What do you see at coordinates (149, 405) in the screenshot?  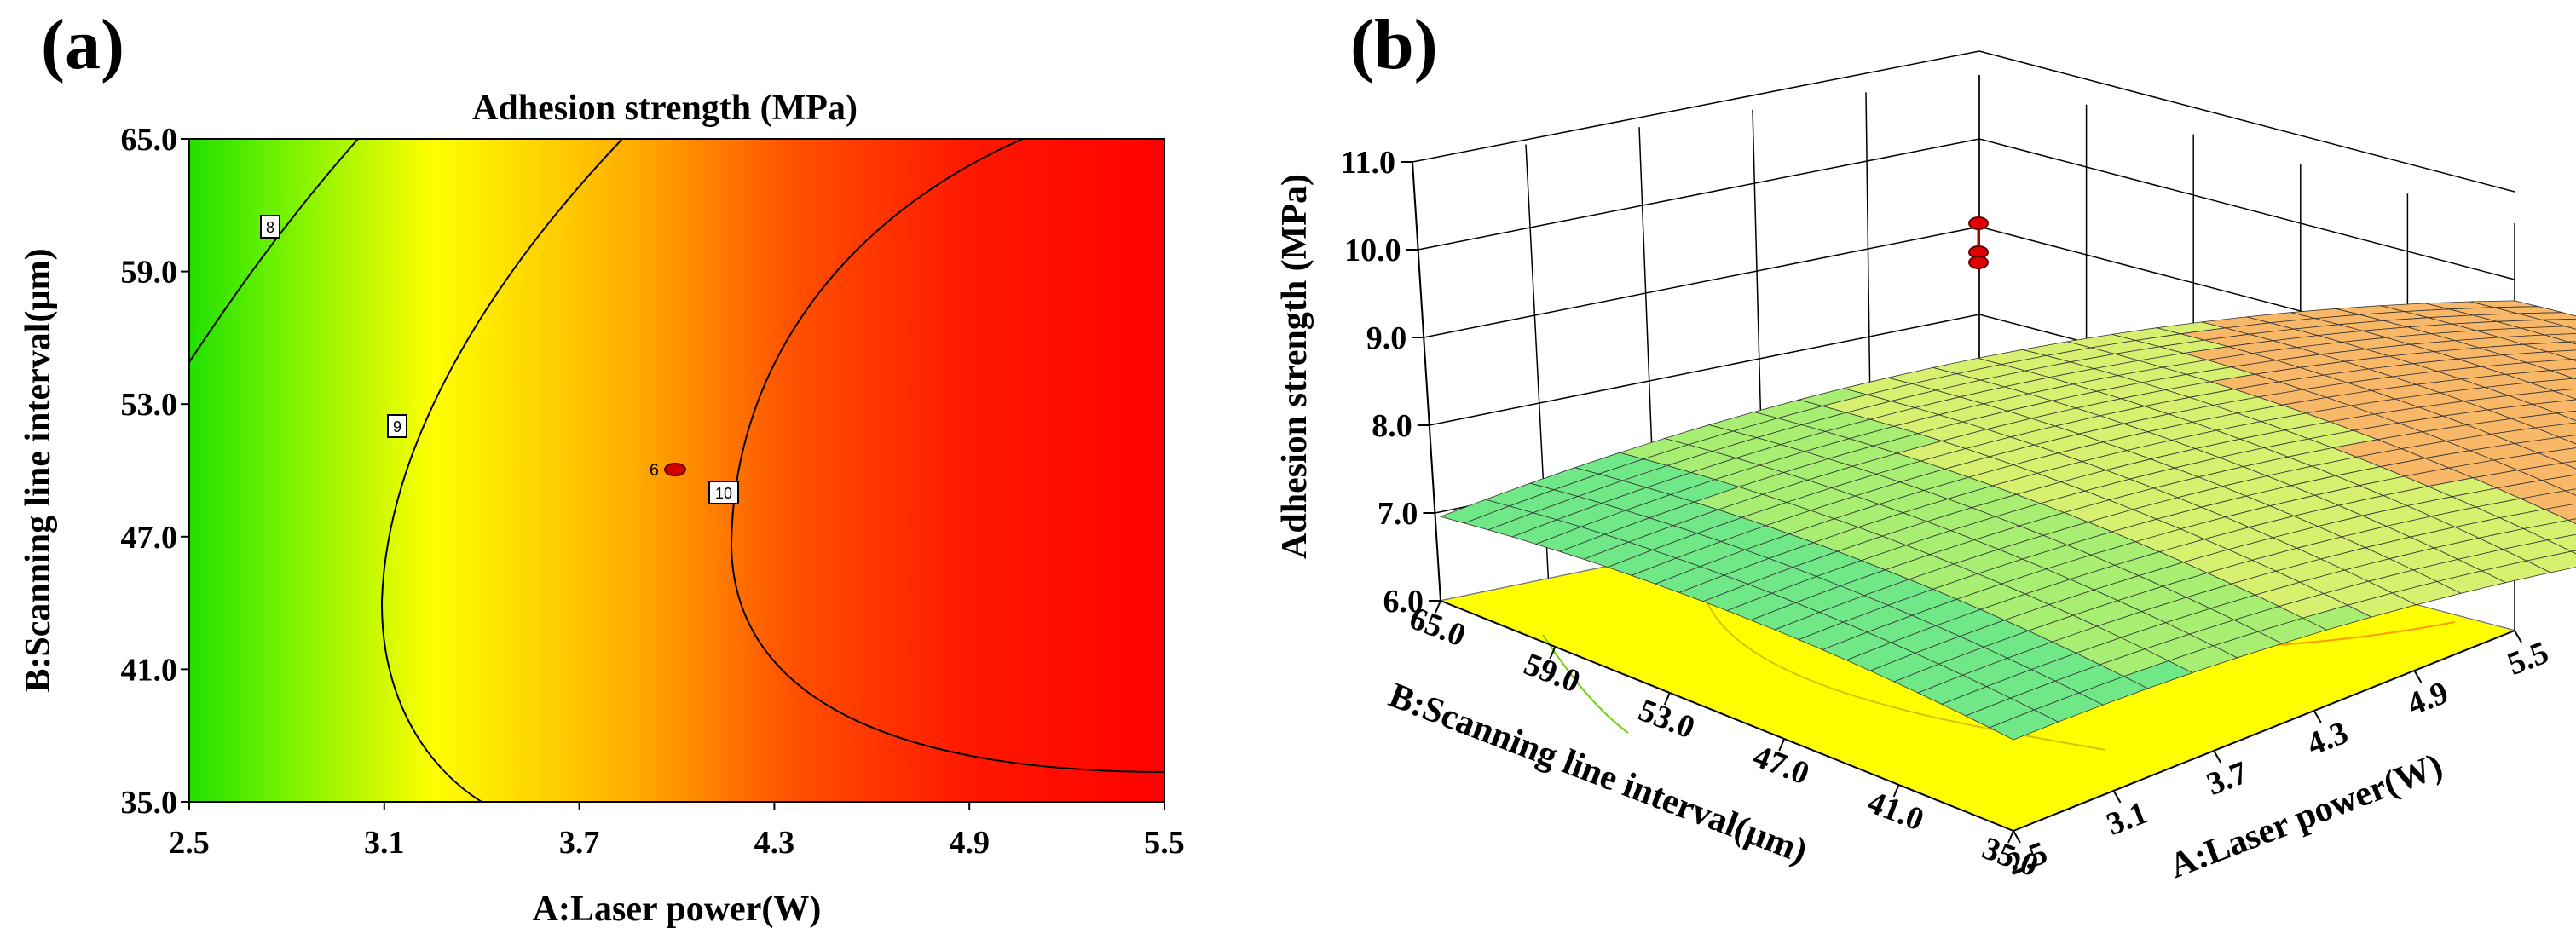 I see `contour-y-tick-label: 53.0` at bounding box center [149, 405].